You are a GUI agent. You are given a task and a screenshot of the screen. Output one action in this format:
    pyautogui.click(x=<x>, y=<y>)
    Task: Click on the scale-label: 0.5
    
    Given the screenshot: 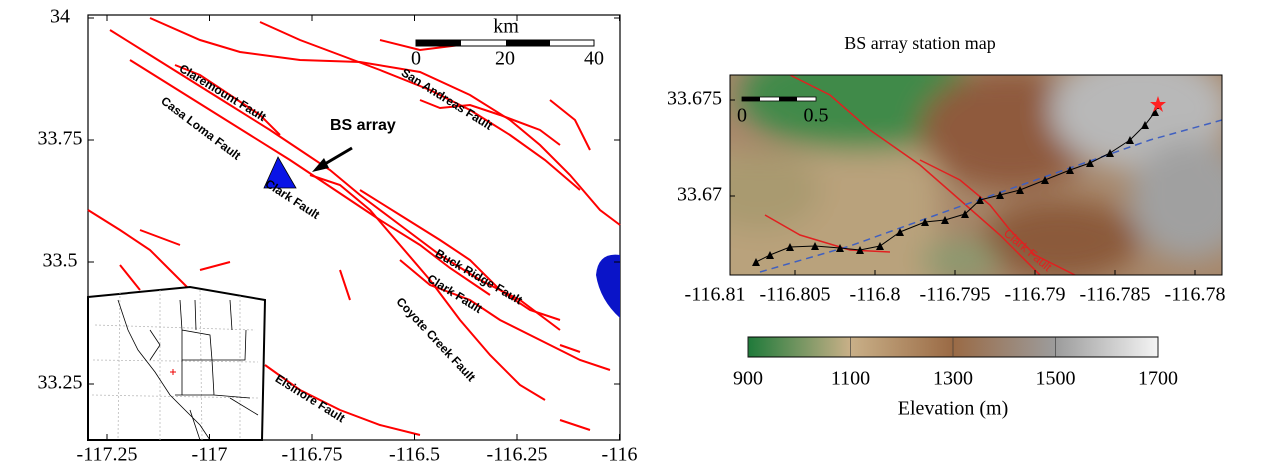 What is the action you would take?
    pyautogui.click(x=816, y=116)
    